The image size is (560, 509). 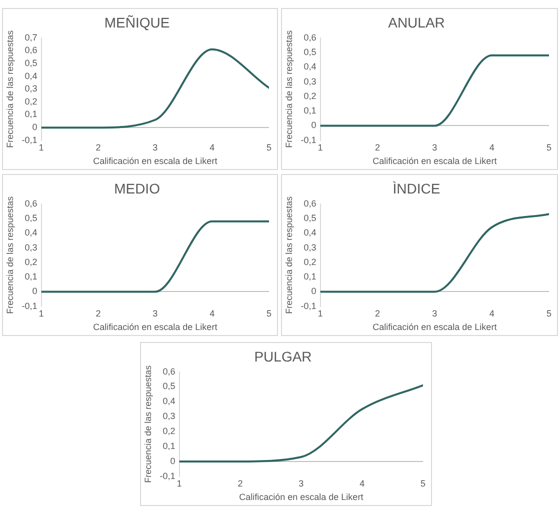 I want to click on chart-title: MEDIO, so click(x=137, y=188).